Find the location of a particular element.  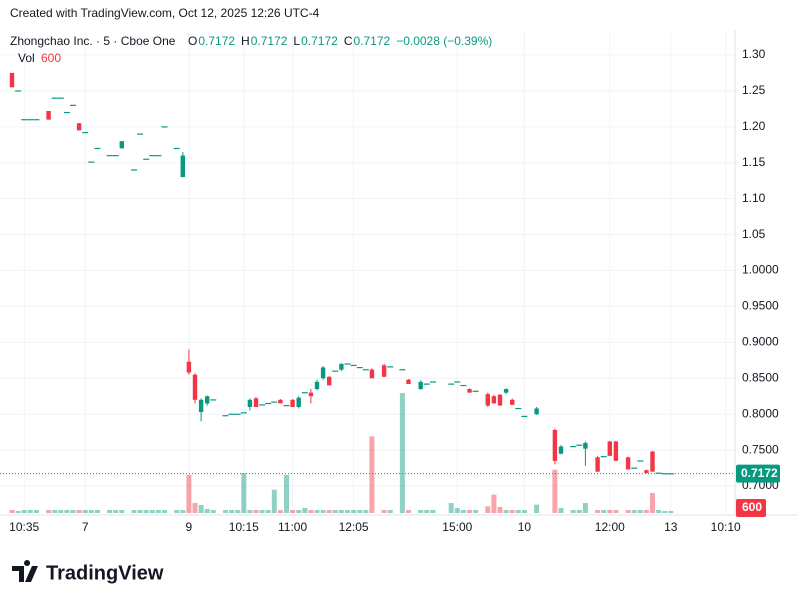

y-tick-label: 1.20 is located at coordinates (754, 126).